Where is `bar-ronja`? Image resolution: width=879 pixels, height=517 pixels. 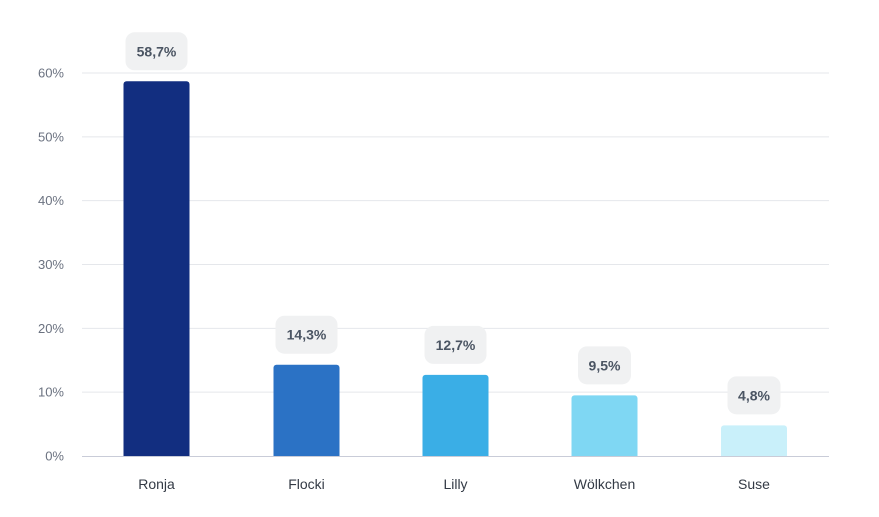
bar-ronja is located at coordinates (156, 268).